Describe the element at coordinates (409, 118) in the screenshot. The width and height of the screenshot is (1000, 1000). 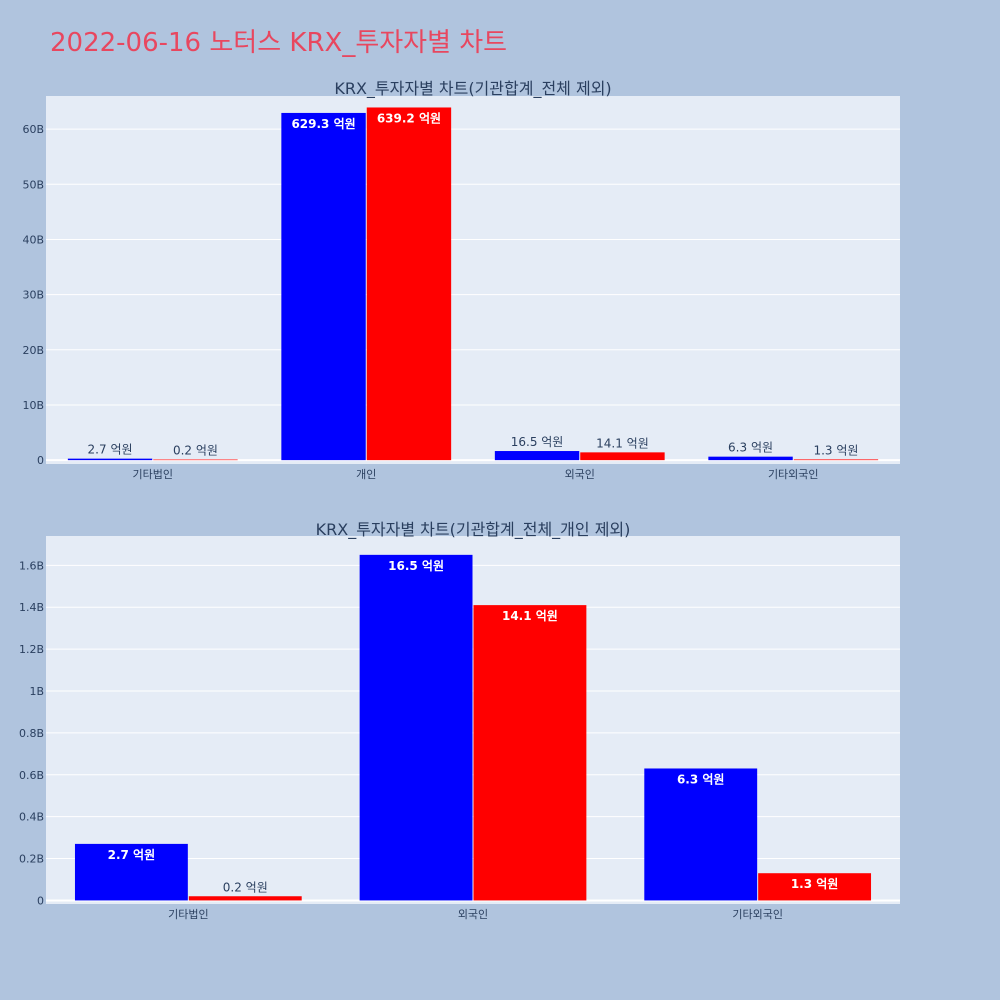
I see `bar-data-label: 639.2 억원` at that location.